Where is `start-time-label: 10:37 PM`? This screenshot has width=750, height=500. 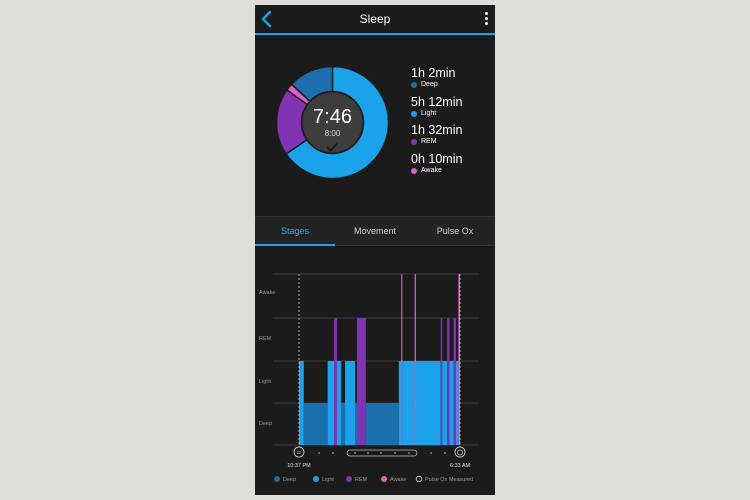
start-time-label: 10:37 PM is located at coordinates (299, 466).